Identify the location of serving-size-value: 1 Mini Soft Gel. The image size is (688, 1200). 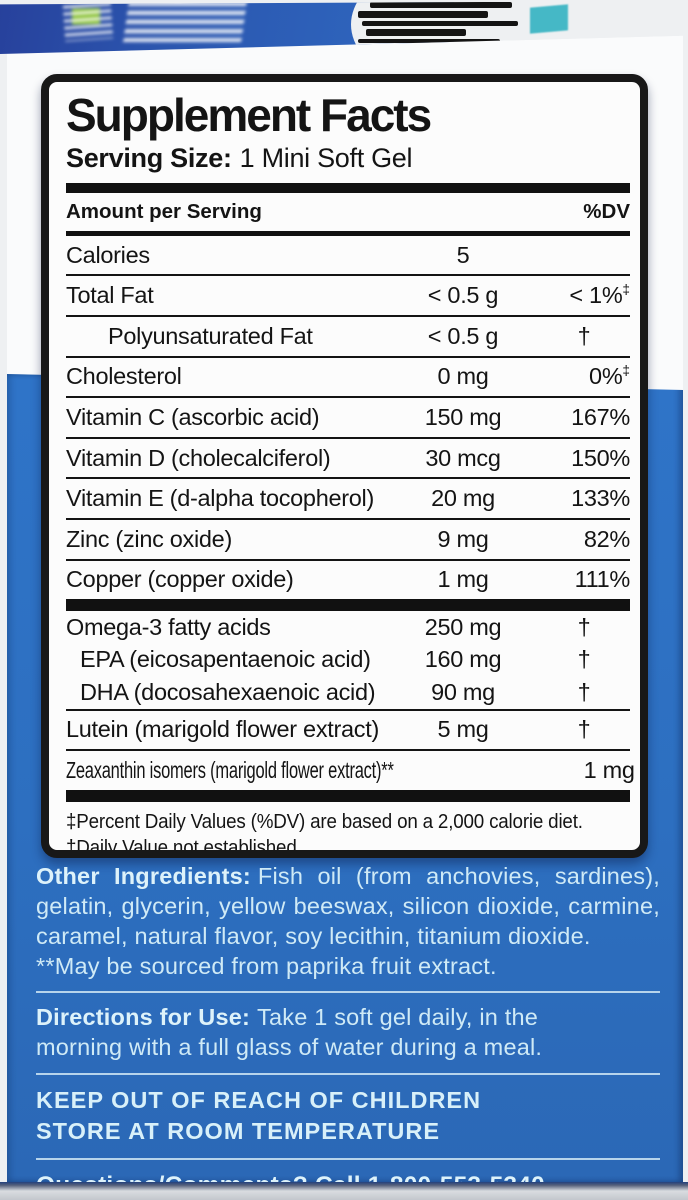
(326, 157).